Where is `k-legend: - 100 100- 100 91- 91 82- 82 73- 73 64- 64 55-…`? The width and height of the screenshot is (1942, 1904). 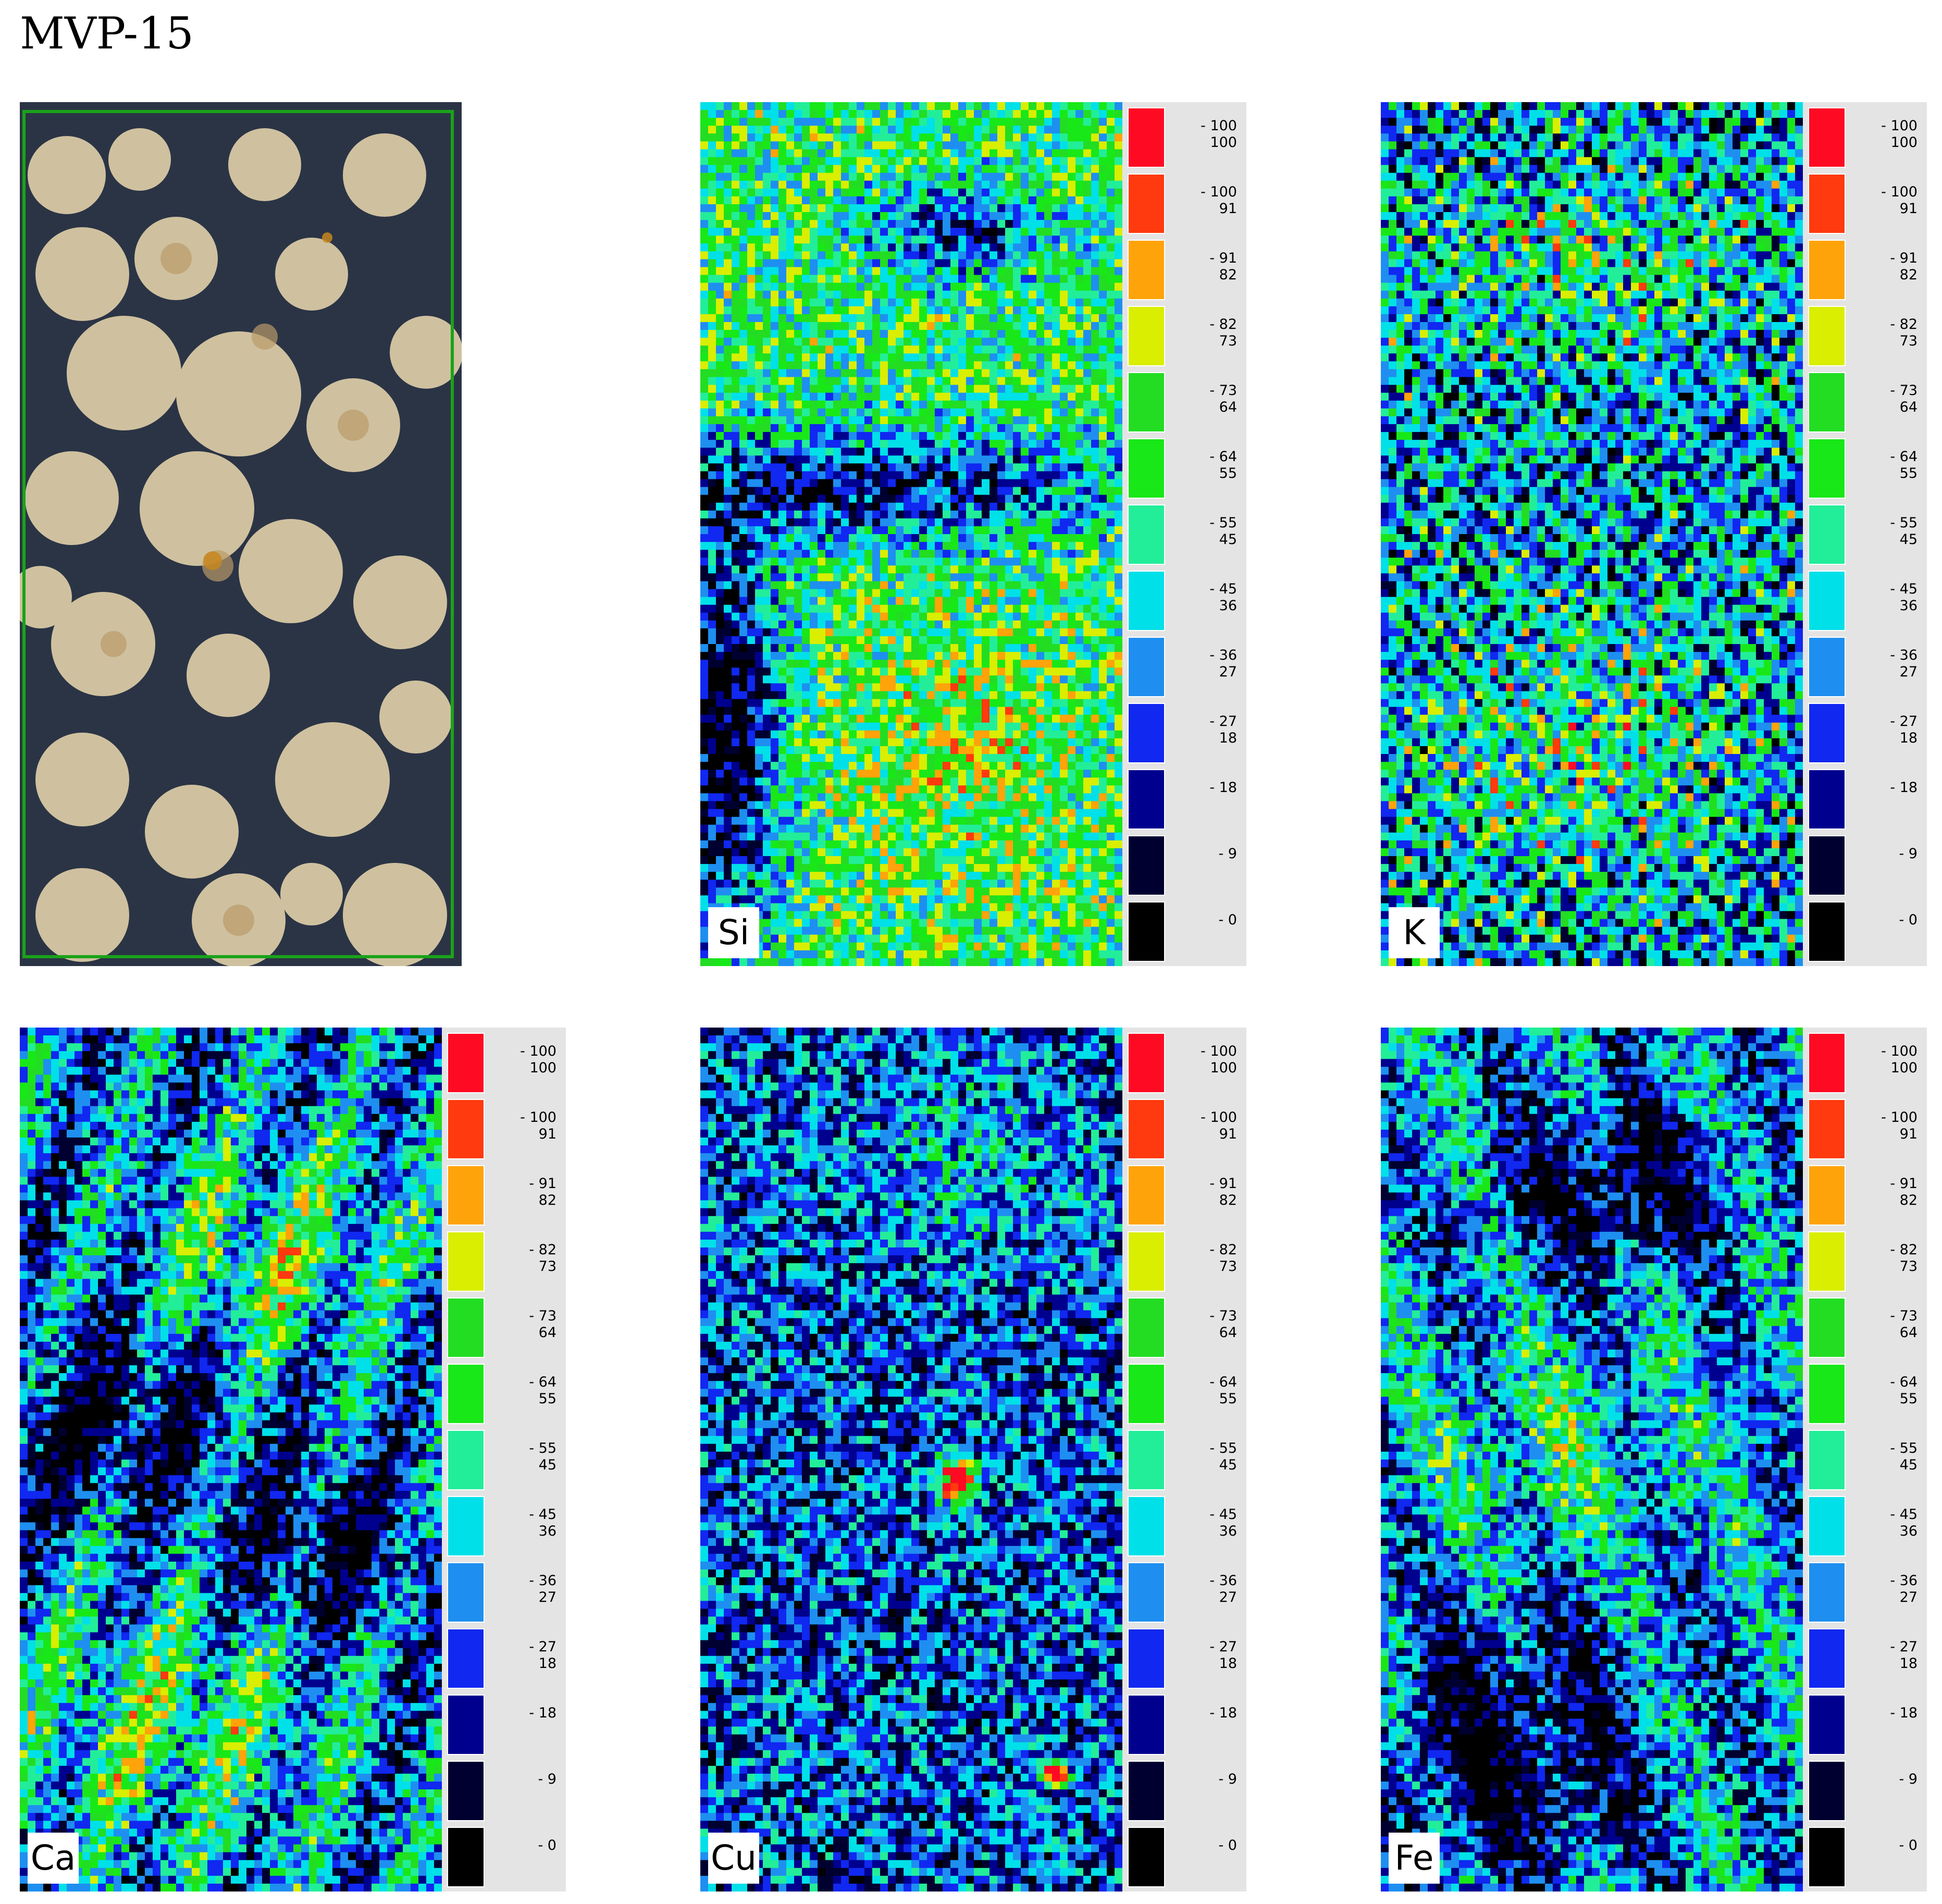
k-legend: - 100 100- 100 91- 91 82- 82 73- 73 64- 64 55-… is located at coordinates (1865, 534).